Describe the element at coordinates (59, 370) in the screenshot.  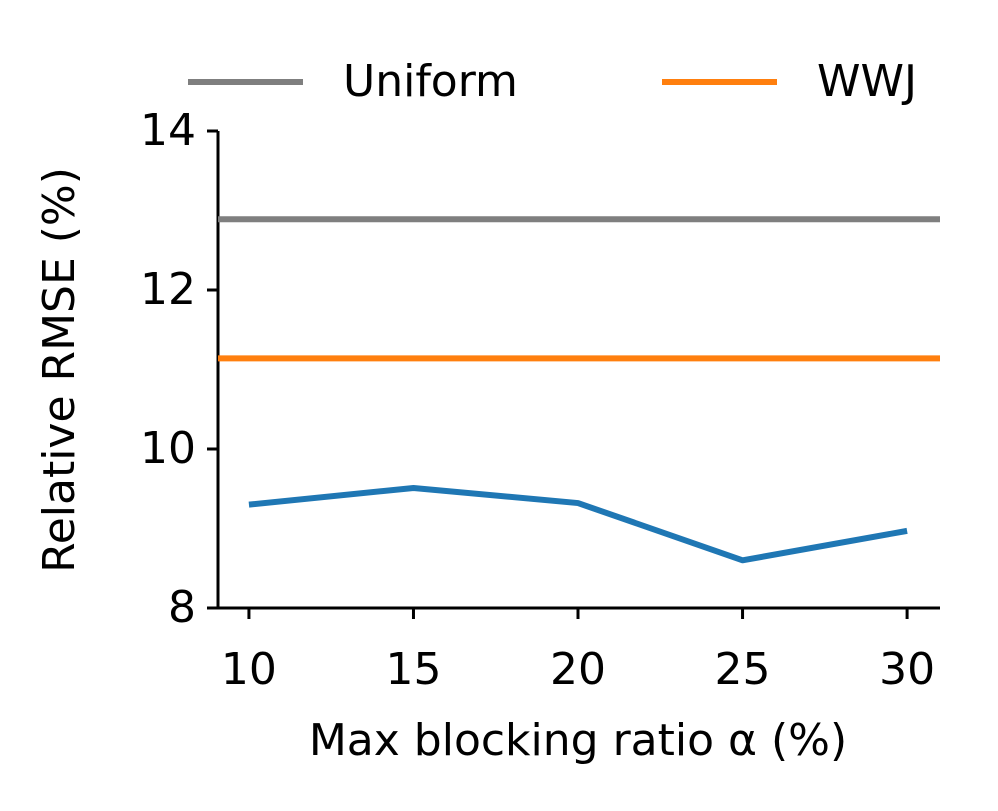
I see `y-axis-label: Relative RMSE (%)` at that location.